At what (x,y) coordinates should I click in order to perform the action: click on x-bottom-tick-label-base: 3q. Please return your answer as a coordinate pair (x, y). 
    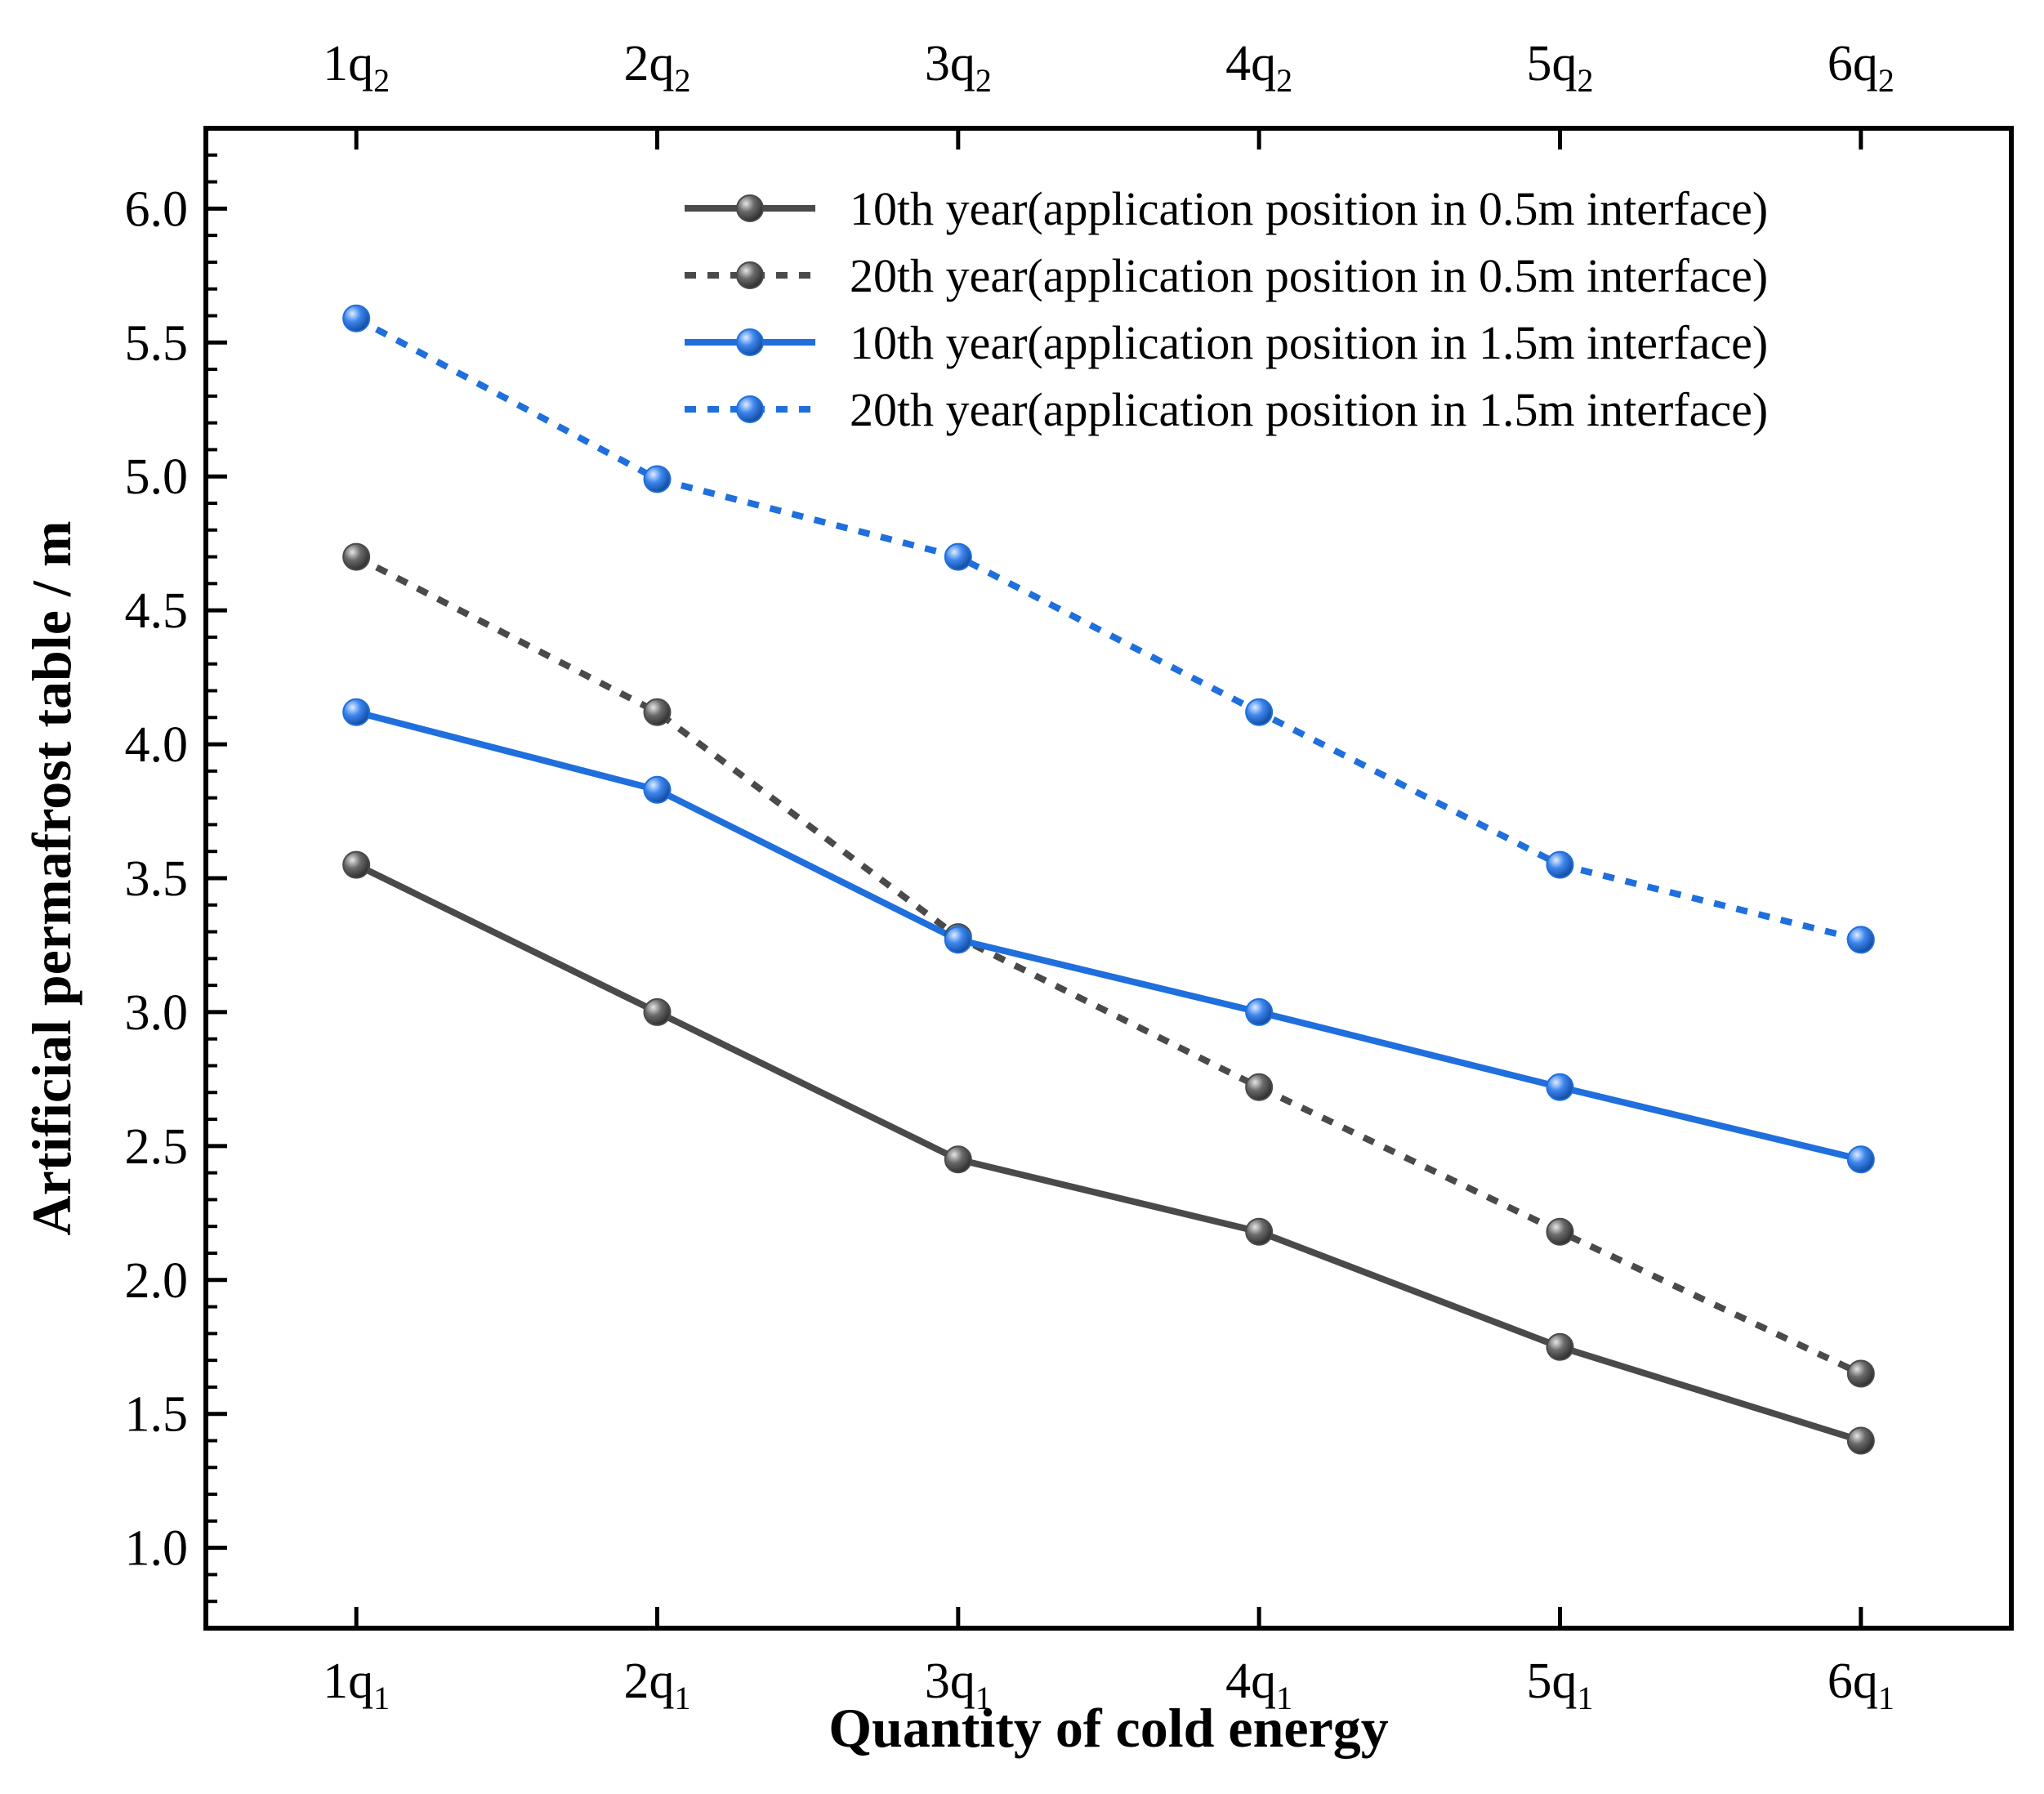
    Looking at the image, I should click on (950, 1681).